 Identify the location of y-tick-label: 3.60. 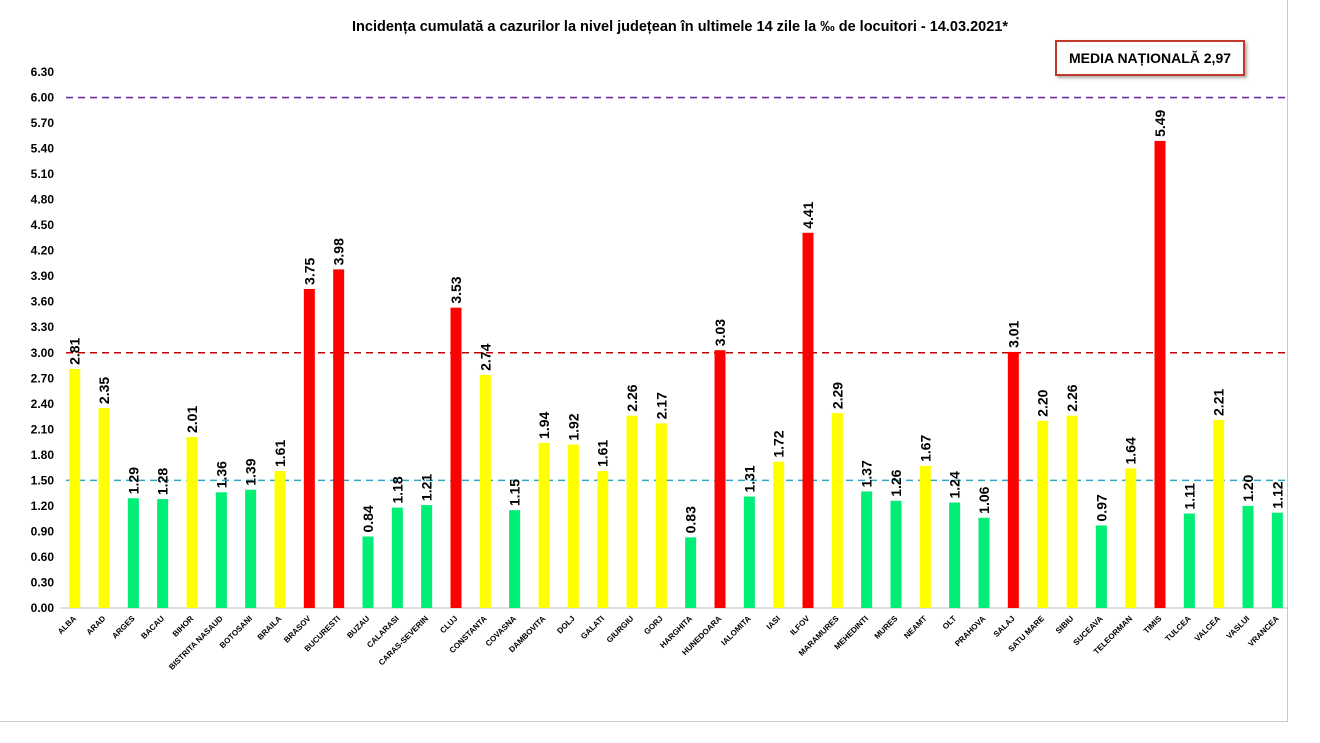
(43, 302).